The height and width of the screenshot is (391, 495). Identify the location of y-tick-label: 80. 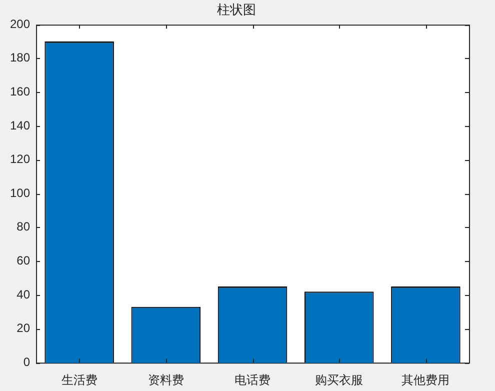
(23, 227).